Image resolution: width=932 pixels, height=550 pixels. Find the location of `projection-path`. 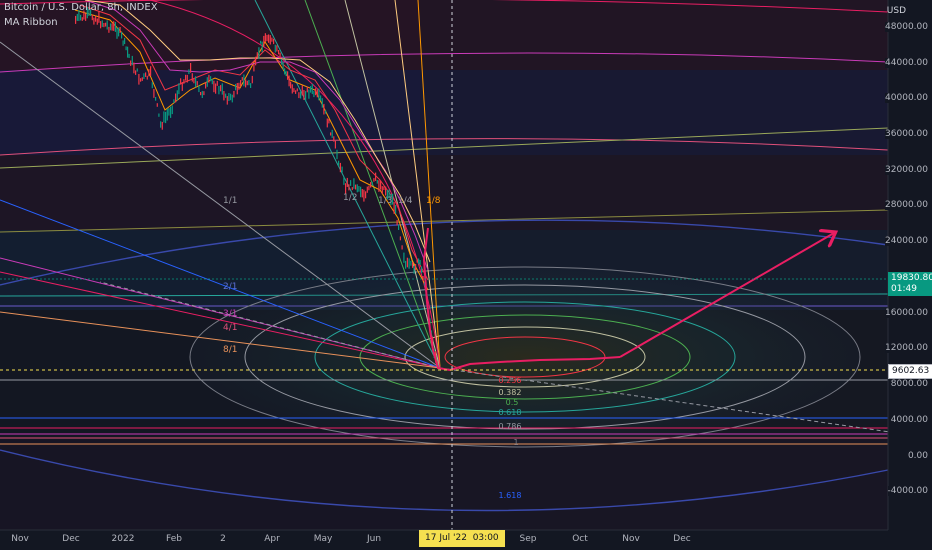

projection-path is located at coordinates (628, 299).